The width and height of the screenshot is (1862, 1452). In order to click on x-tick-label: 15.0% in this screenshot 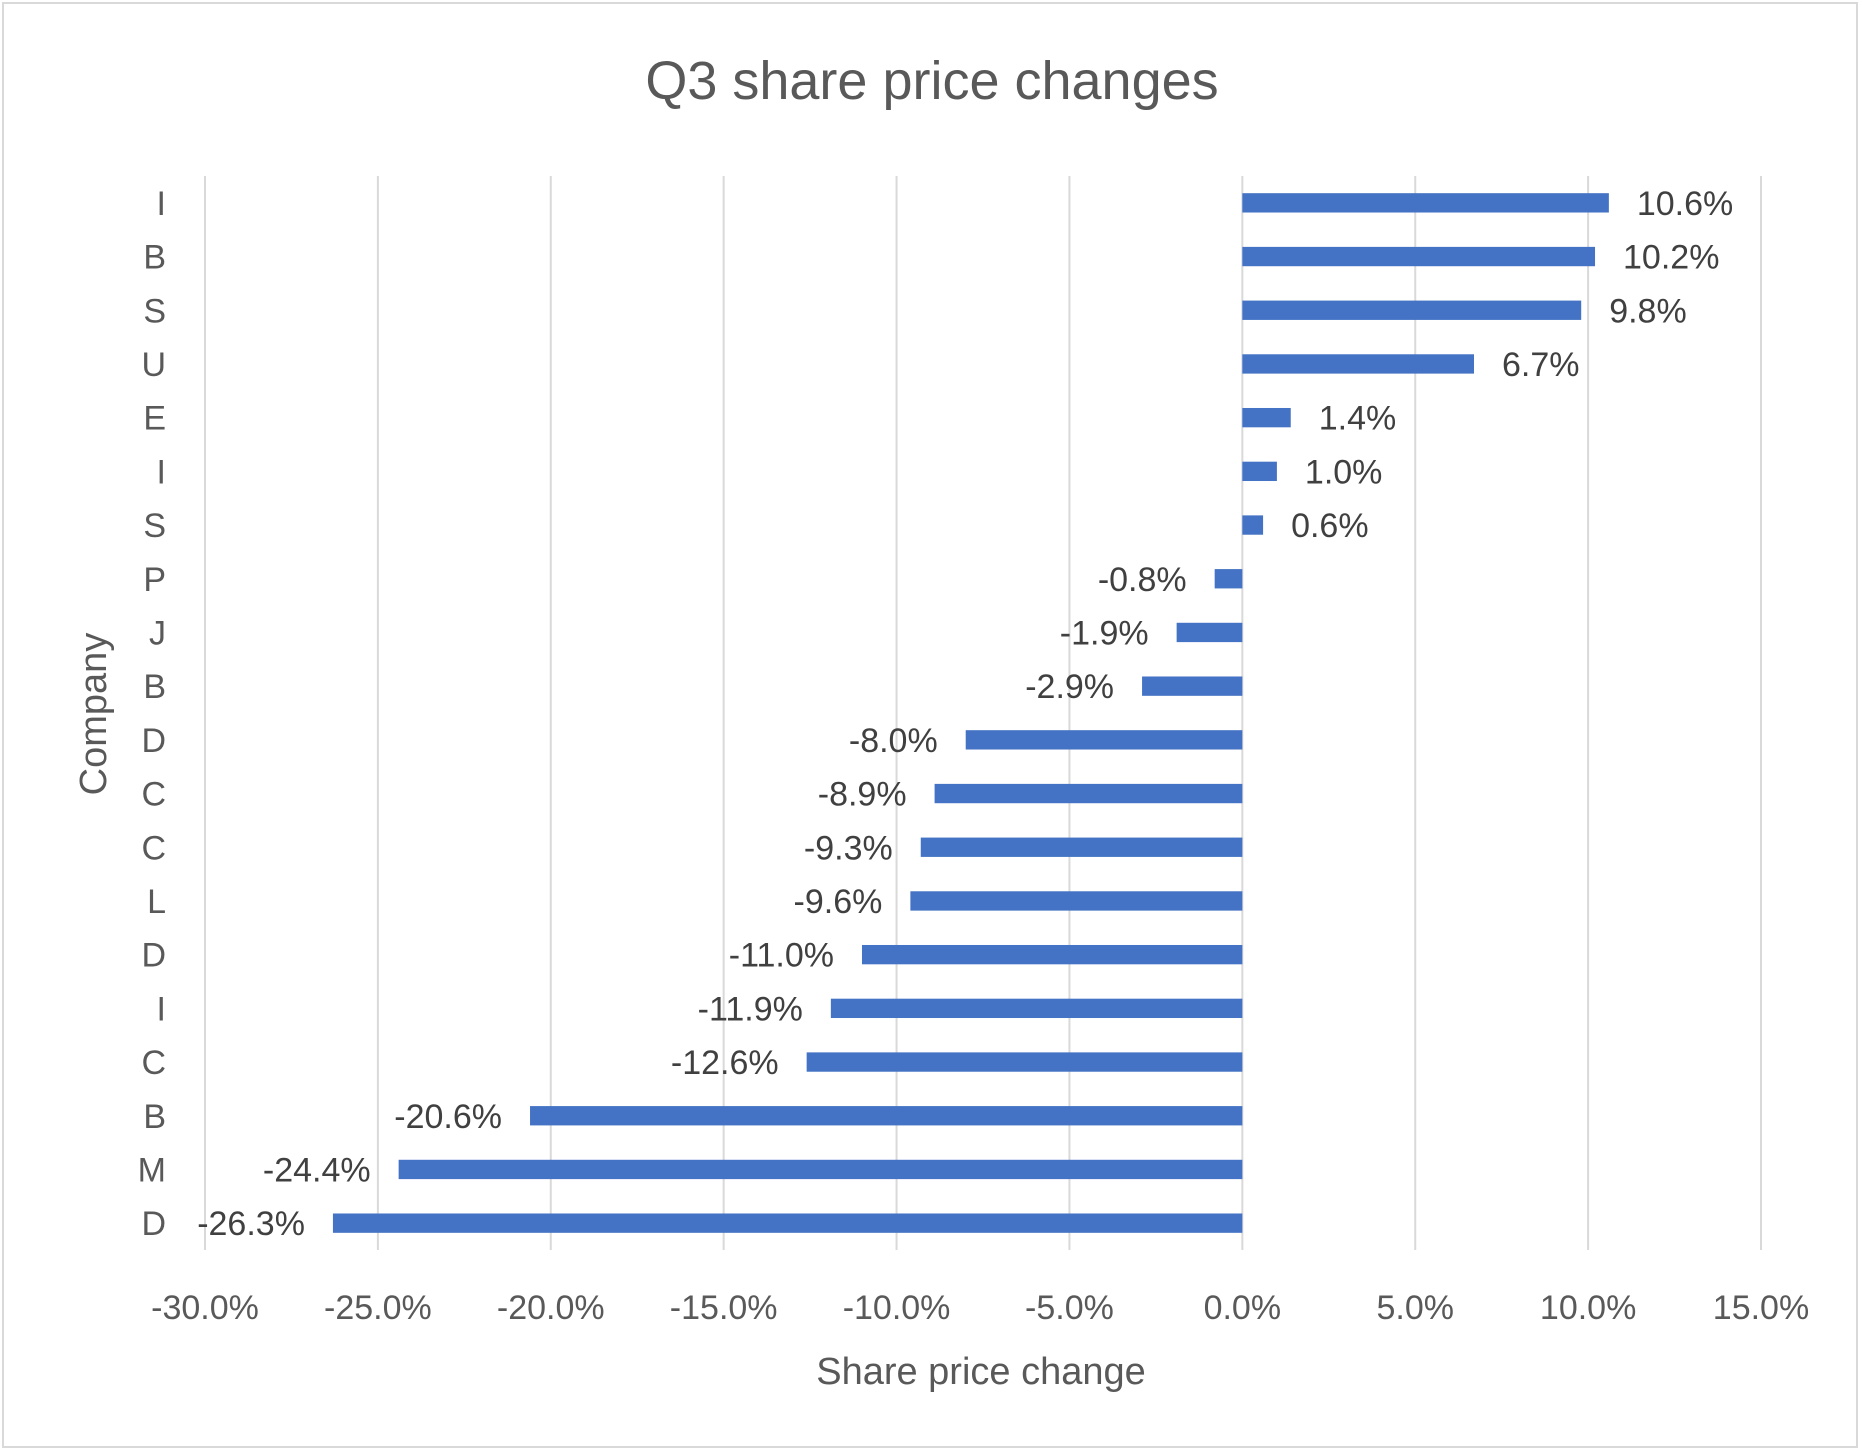, I will do `click(1761, 1308)`.